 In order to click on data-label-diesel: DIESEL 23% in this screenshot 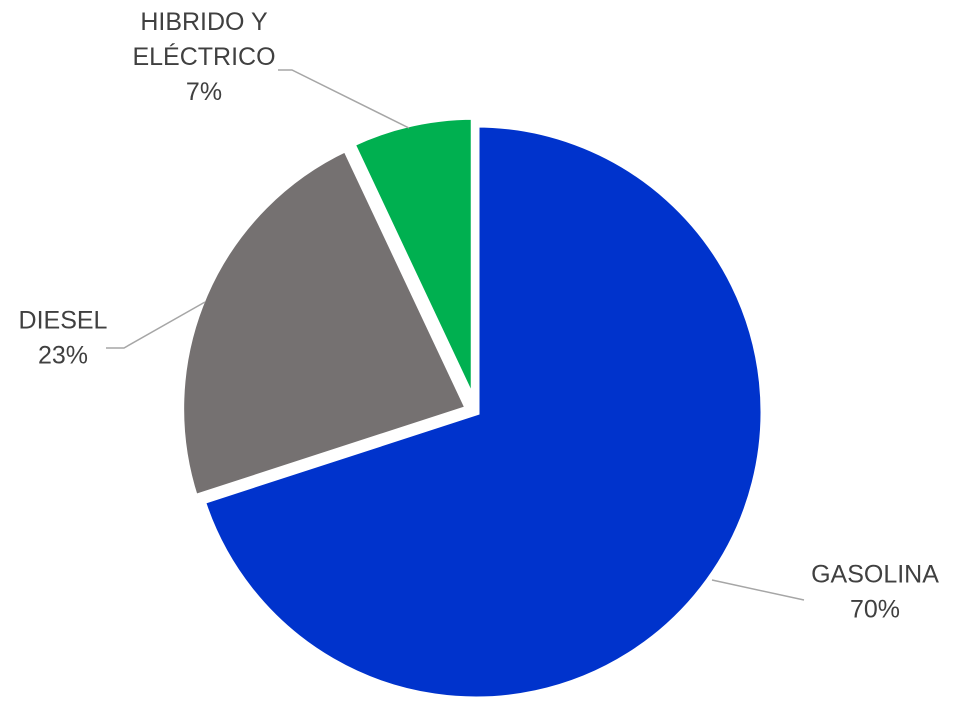, I will do `click(63, 338)`.